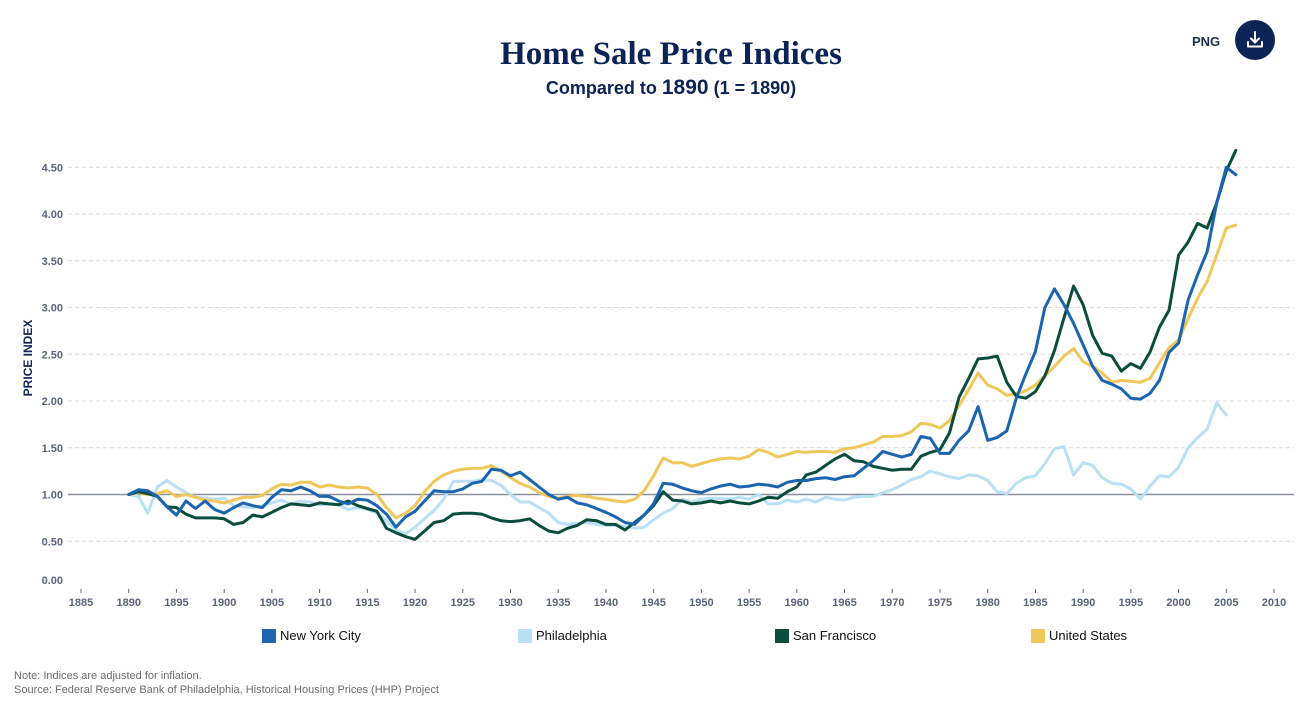 Image resolution: width=1305 pixels, height=719 pixels. What do you see at coordinates (653, 603) in the screenshot?
I see `x-tick-label: 1945` at bounding box center [653, 603].